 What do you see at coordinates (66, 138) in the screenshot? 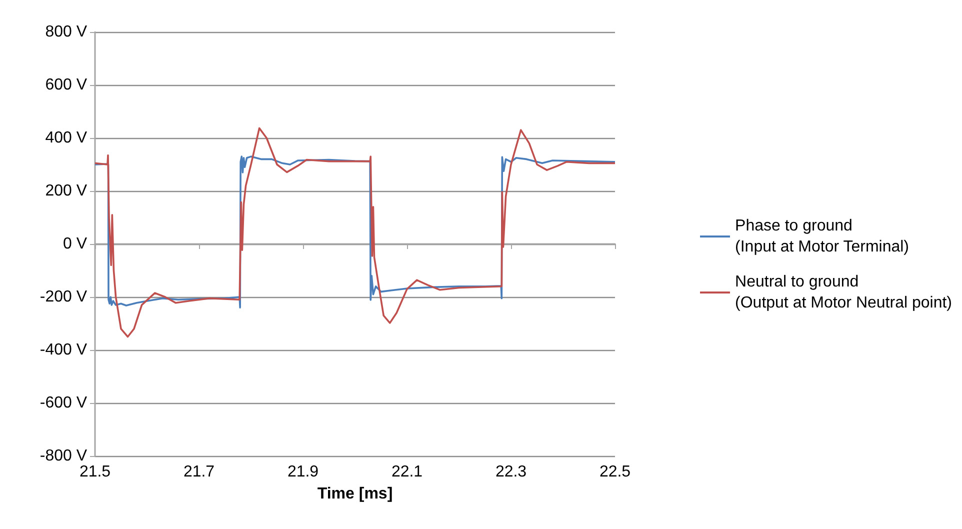
I see `y-tick-label: 400 V` at bounding box center [66, 138].